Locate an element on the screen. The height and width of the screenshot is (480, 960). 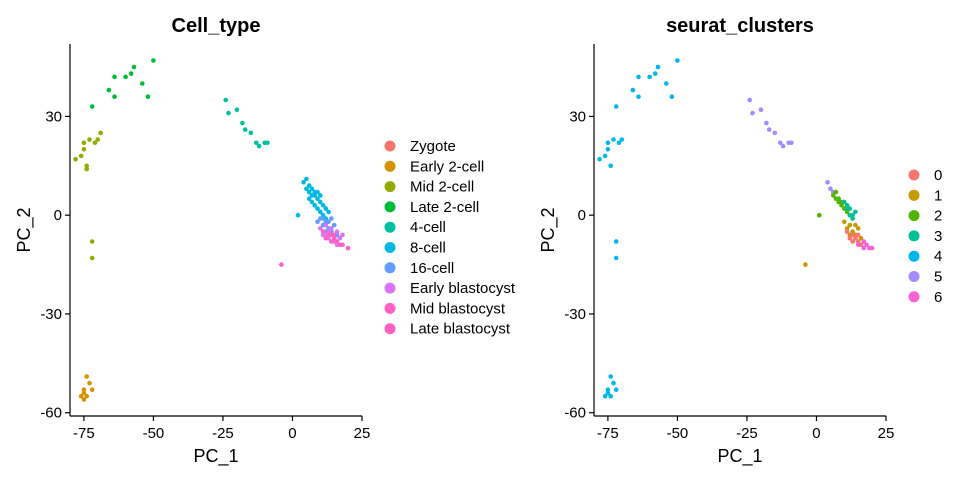
legend-label: Late 2-cell is located at coordinates (444, 207).